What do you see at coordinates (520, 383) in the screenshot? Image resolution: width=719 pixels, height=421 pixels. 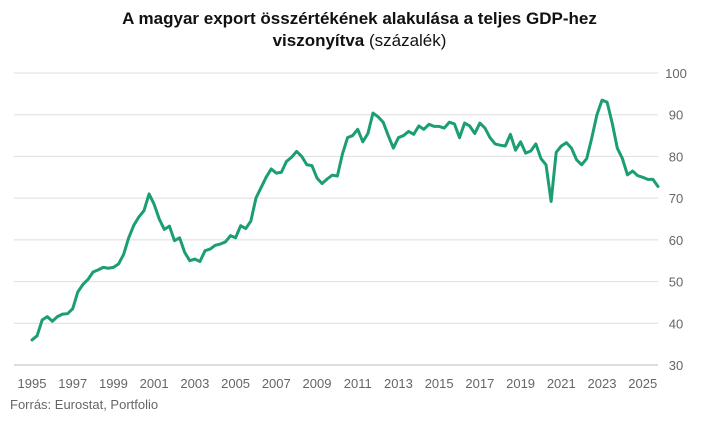 I see `x-tick-label: 2019` at bounding box center [520, 383].